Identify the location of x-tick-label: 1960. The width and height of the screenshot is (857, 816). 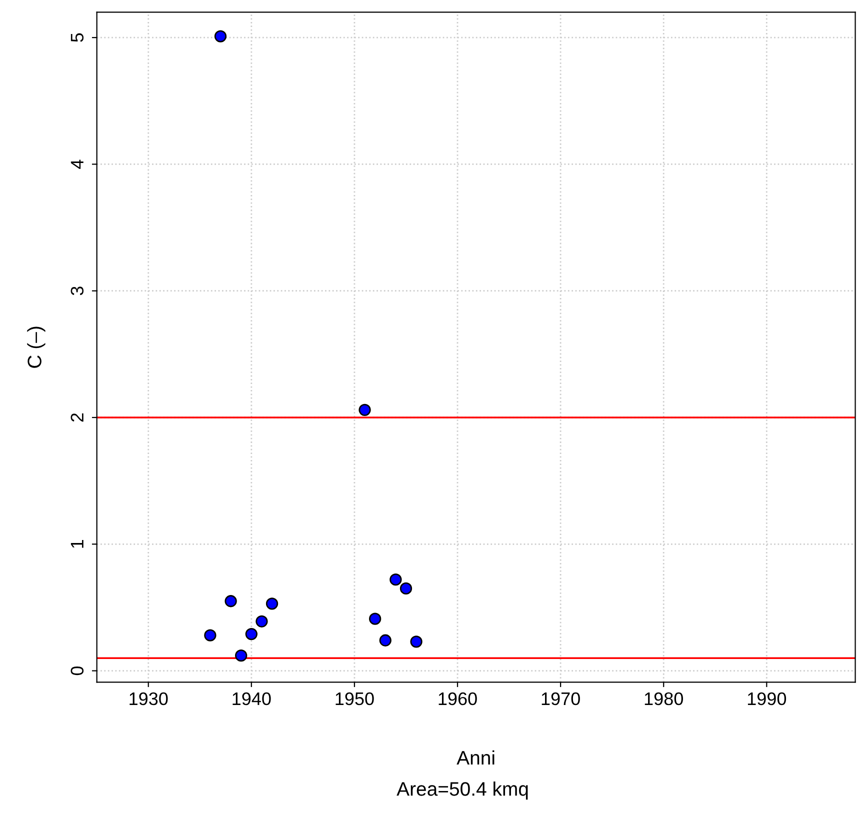
(457, 699).